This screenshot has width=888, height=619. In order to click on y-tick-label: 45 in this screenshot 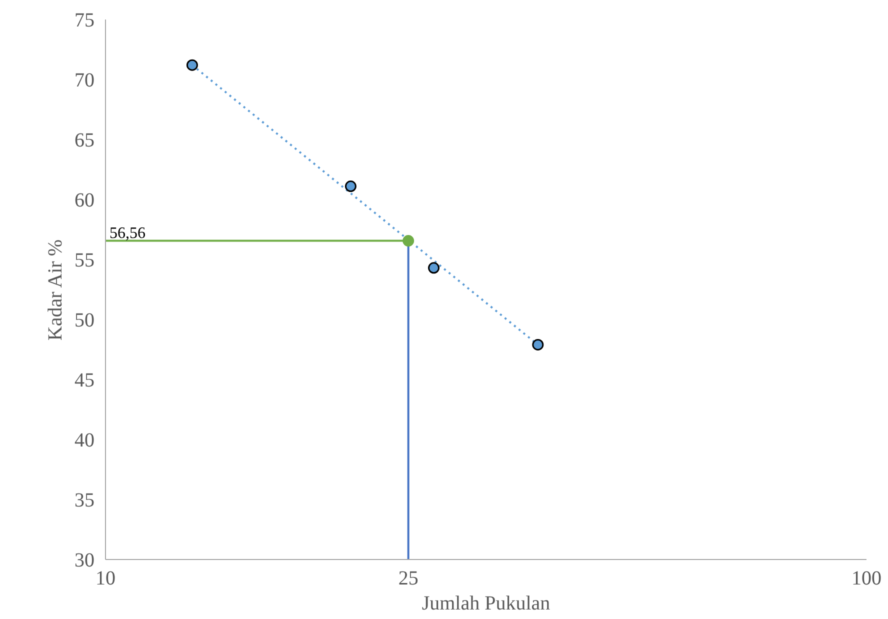, I will do `click(84, 381)`.